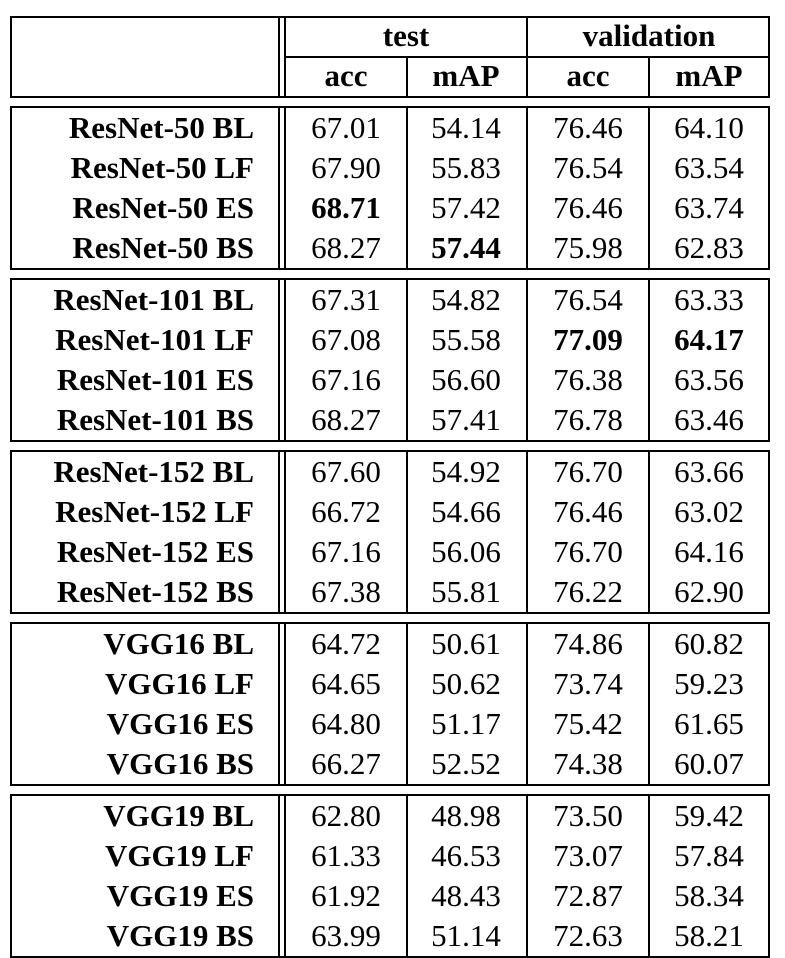 This screenshot has width=785, height=958. What do you see at coordinates (390, 17) in the screenshot?
I see `header-top-rule` at bounding box center [390, 17].